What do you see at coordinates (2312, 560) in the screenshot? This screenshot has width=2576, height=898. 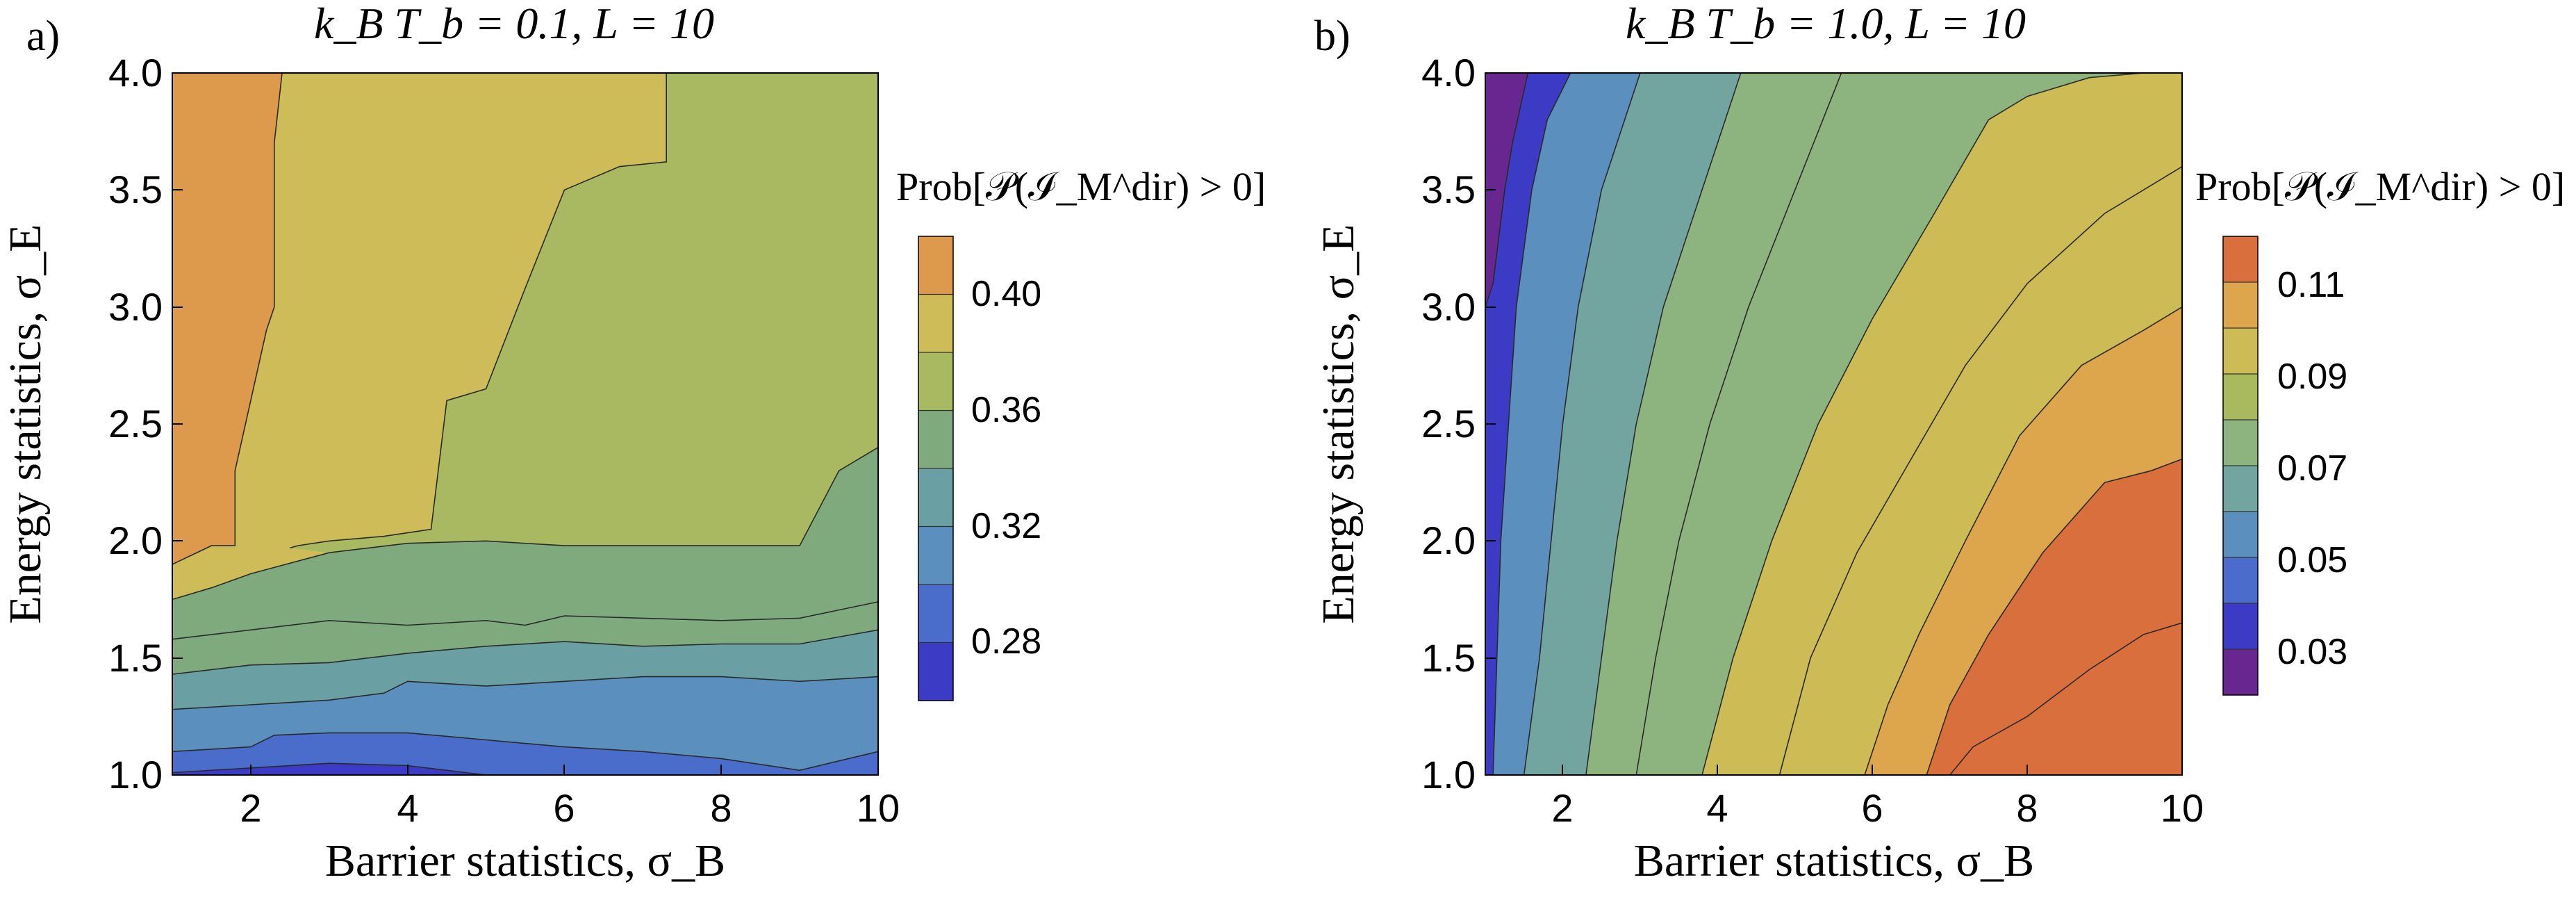 I see `panel-b-colorbar-label: 0.05` at bounding box center [2312, 560].